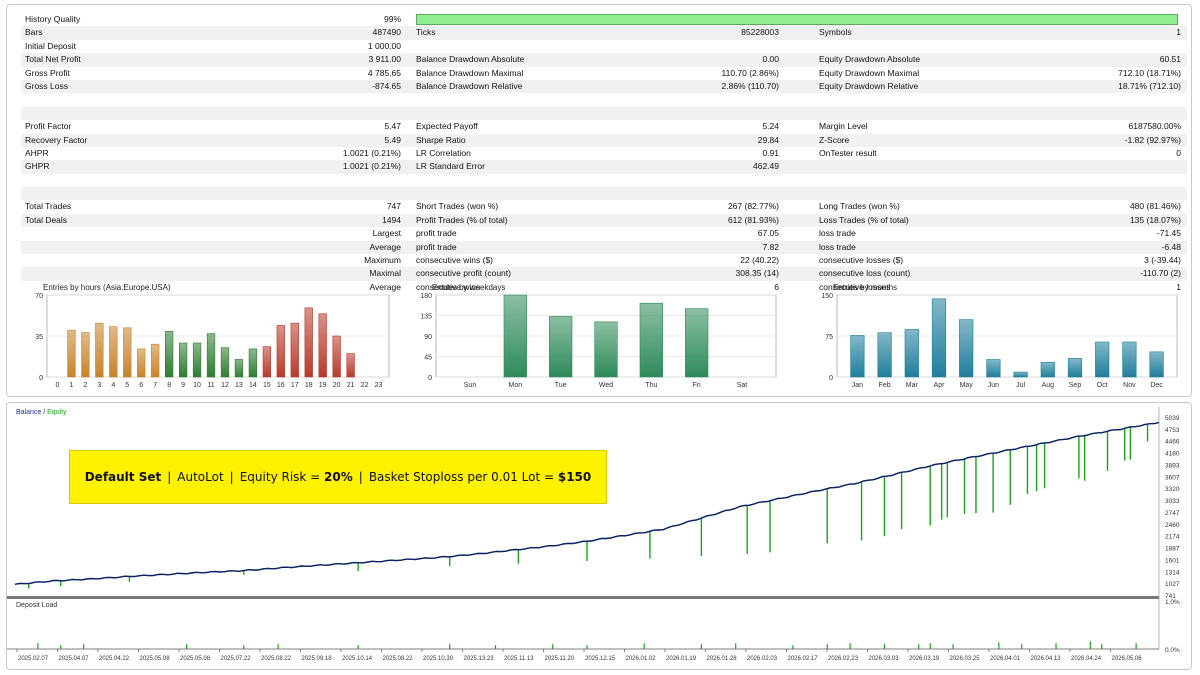 The image size is (1200, 675). Describe the element at coordinates (1170, 59) in the screenshot. I see `stat-value: 60.51` at that location.